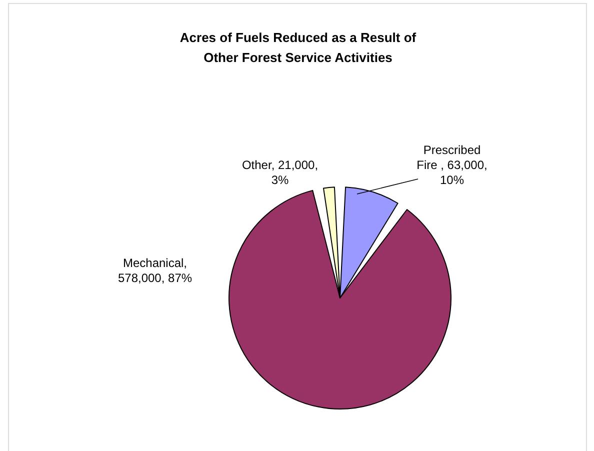  Describe the element at coordinates (298, 47) in the screenshot. I see `chart-title: Acres of Fuels Reduced as a Result of Other Forest Service Activities` at that location.